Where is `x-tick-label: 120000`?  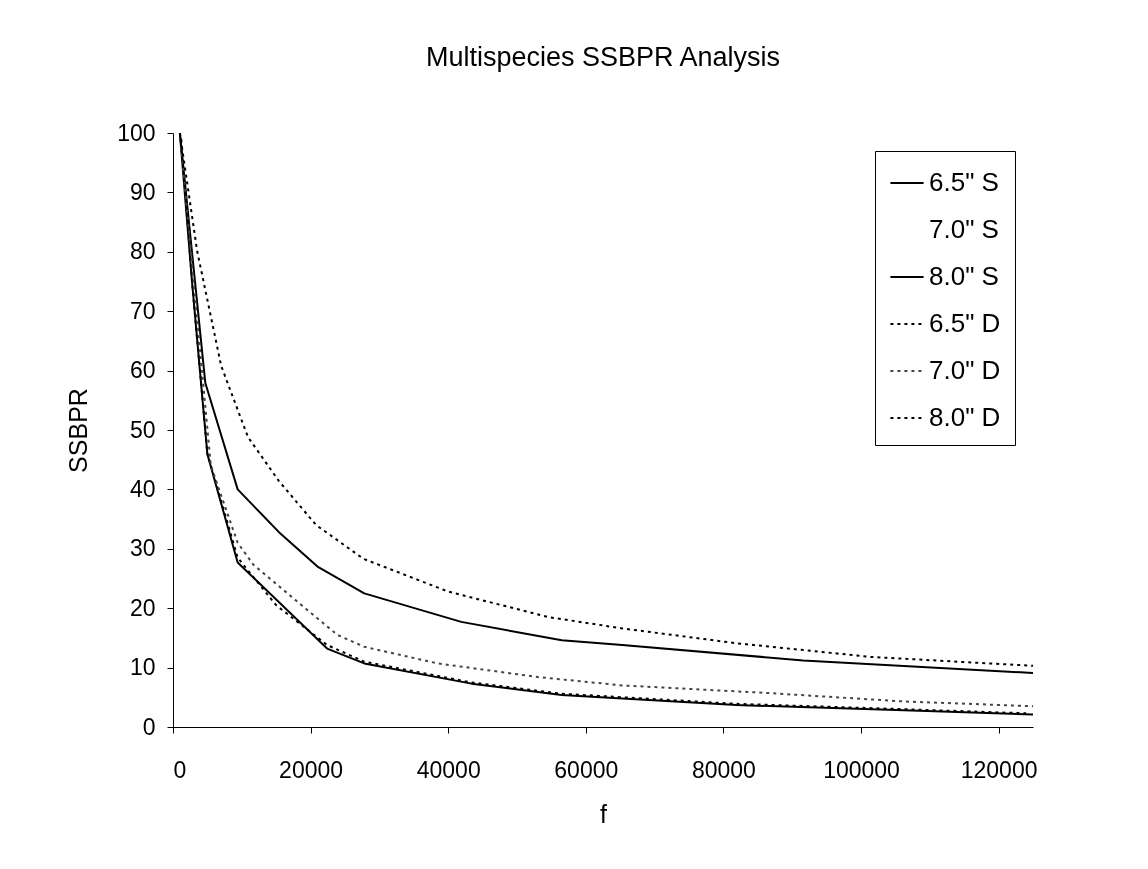
x-tick-label: 120000 is located at coordinates (999, 769).